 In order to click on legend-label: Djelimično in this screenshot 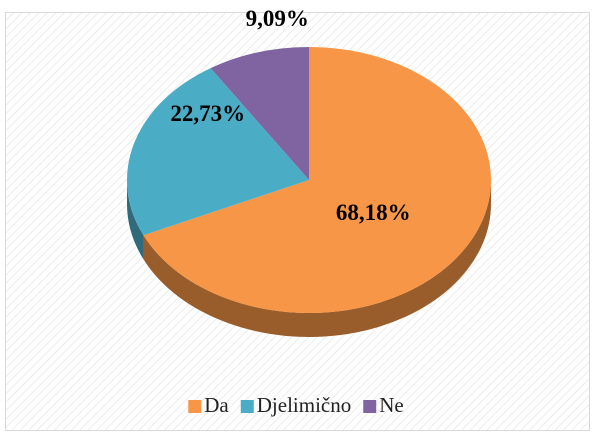, I will do `click(304, 405)`.